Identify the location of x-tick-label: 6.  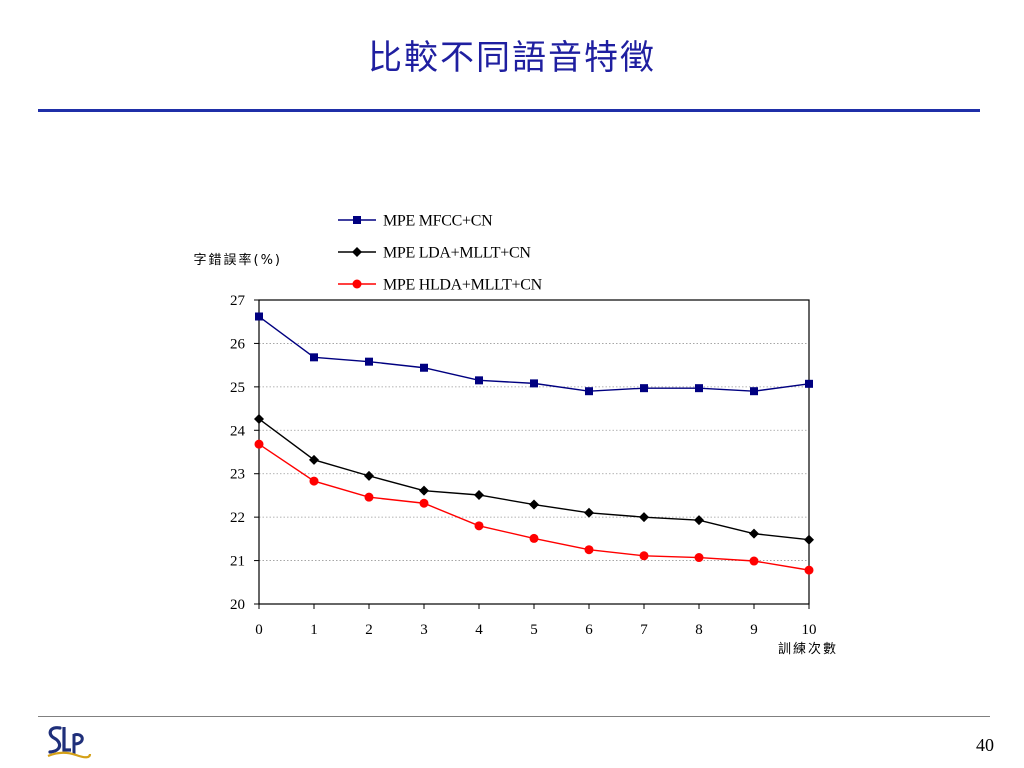
(589, 630).